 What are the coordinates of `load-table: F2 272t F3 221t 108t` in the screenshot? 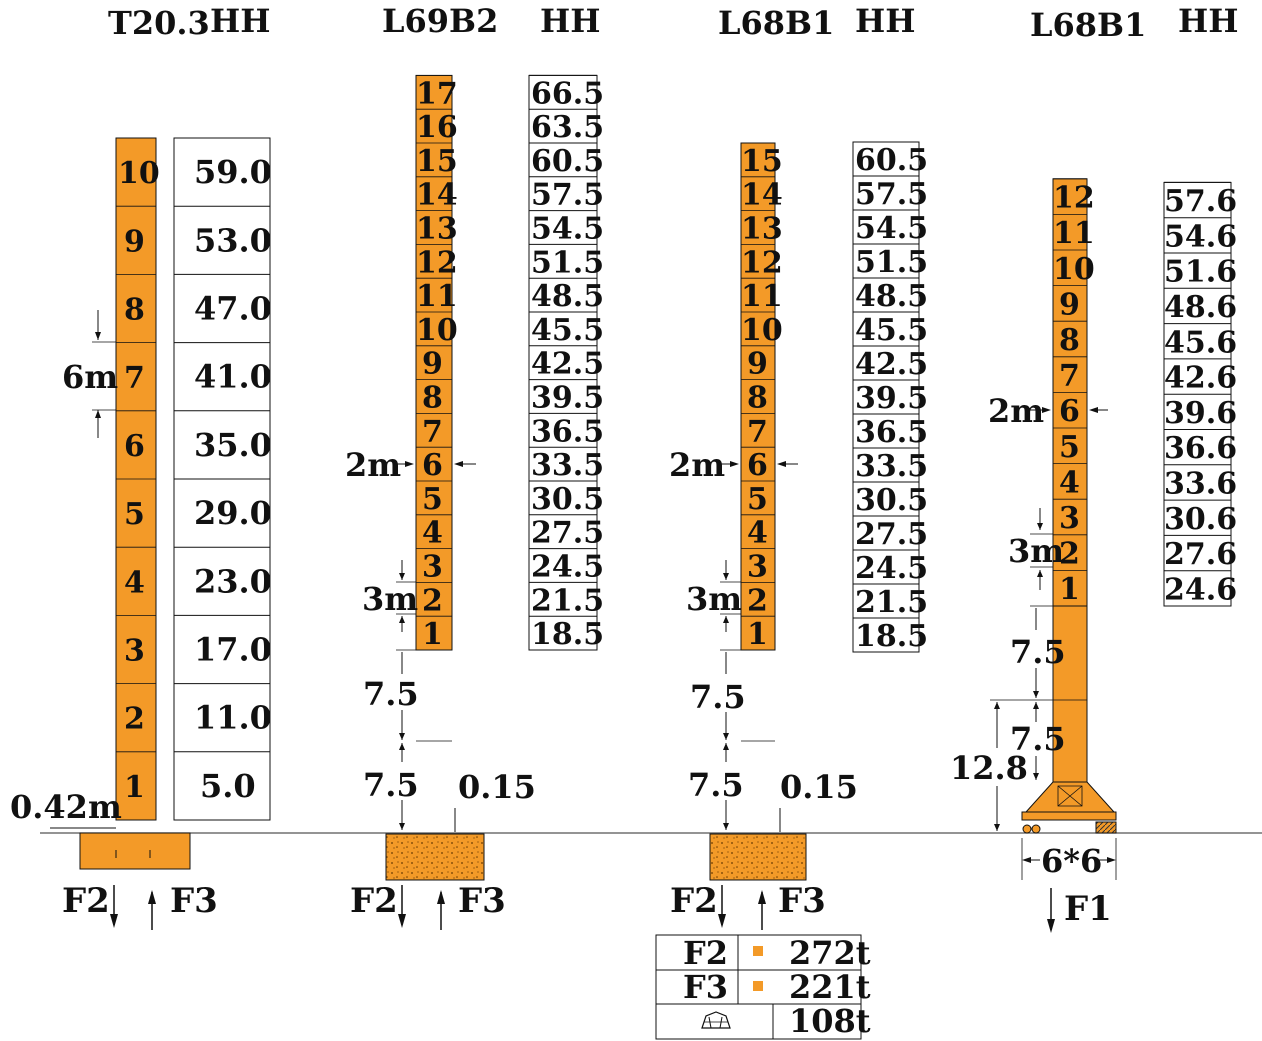 It's located at (763, 987).